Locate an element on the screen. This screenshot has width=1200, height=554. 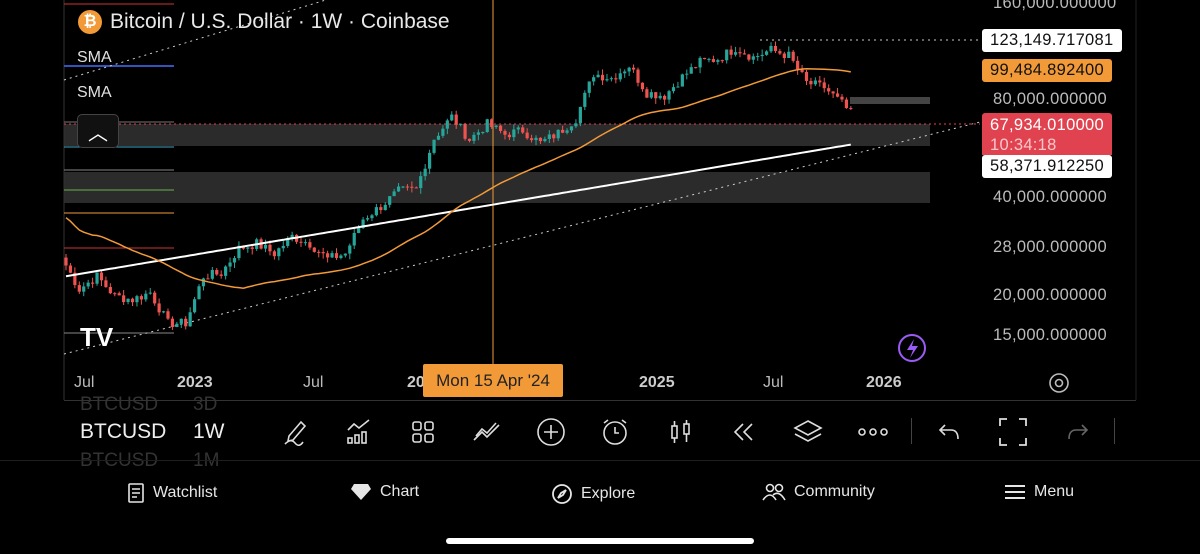
price-label: 20,000.000000 is located at coordinates (1050, 295).